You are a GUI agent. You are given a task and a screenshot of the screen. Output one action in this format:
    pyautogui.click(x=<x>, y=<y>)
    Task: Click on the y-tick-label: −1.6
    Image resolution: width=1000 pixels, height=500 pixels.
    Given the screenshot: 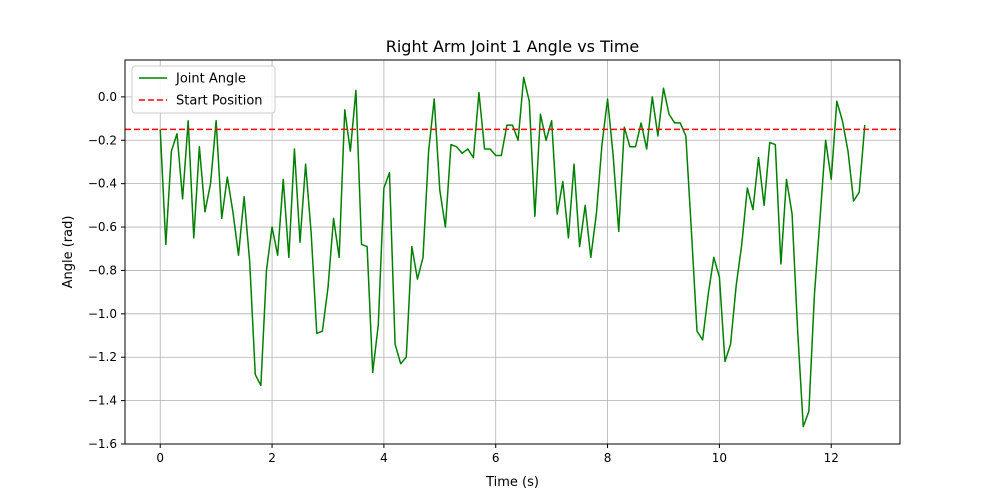 What is the action you would take?
    pyautogui.click(x=102, y=444)
    